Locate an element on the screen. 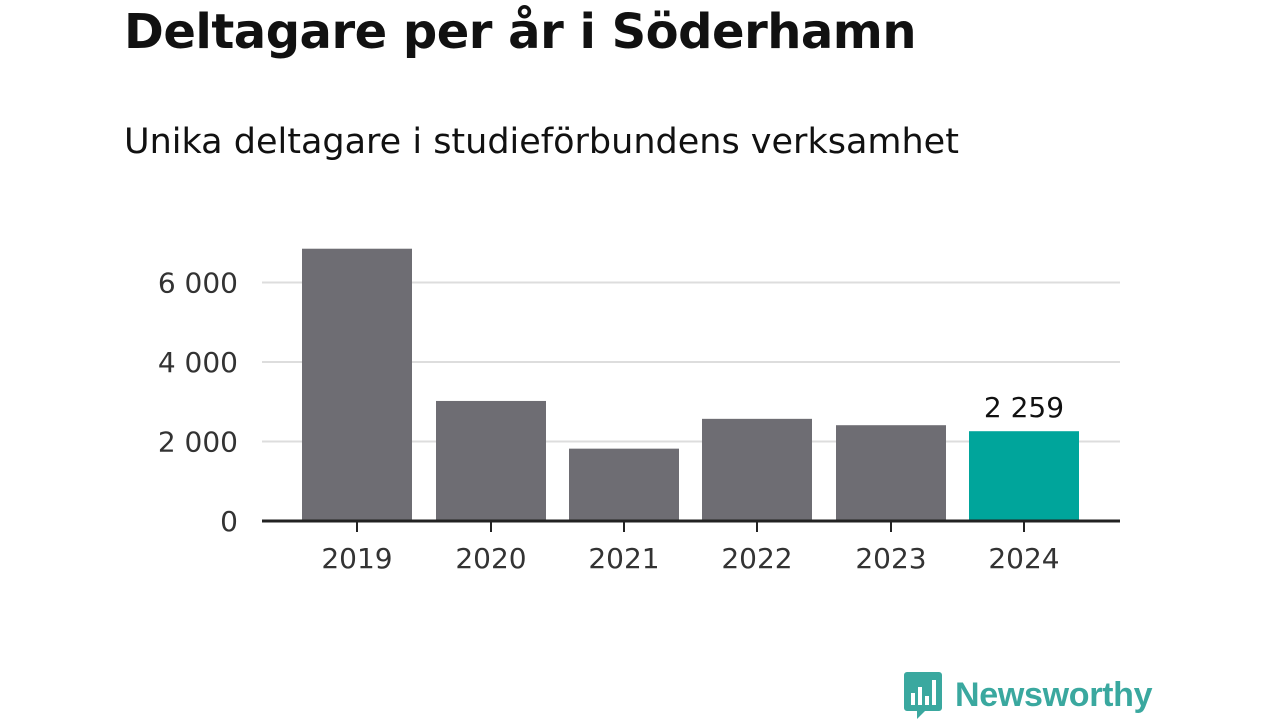  y-tick-label: 4 000 is located at coordinates (198, 362).